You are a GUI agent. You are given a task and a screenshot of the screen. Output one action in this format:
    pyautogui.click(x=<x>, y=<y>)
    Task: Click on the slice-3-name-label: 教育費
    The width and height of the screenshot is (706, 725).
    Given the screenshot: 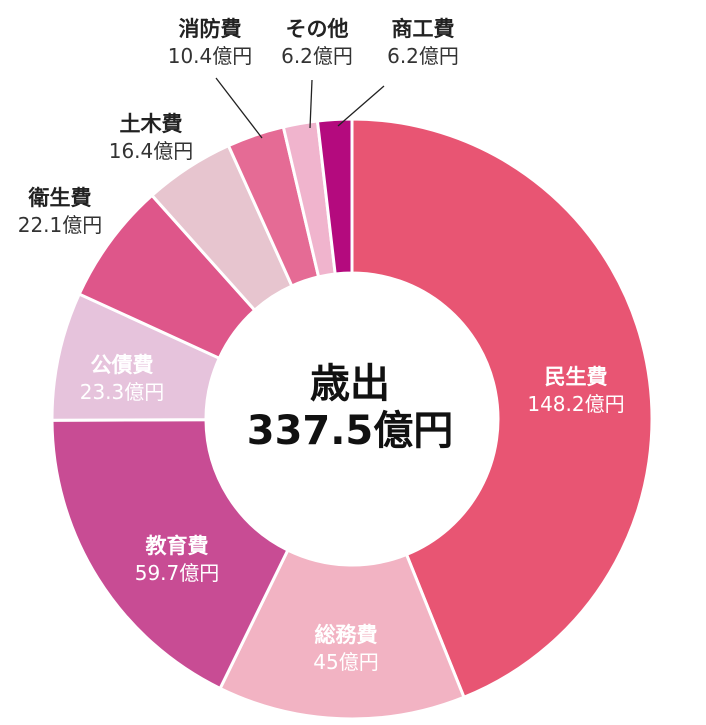 What is the action you would take?
    pyautogui.click(x=177, y=546)
    